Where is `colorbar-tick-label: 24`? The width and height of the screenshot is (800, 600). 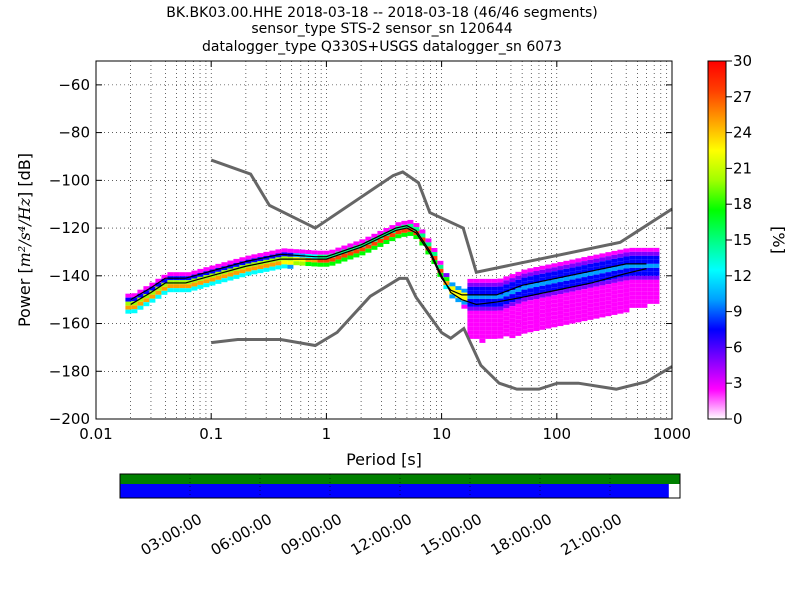 colorbar-tick-label: 24 is located at coordinates (742, 133).